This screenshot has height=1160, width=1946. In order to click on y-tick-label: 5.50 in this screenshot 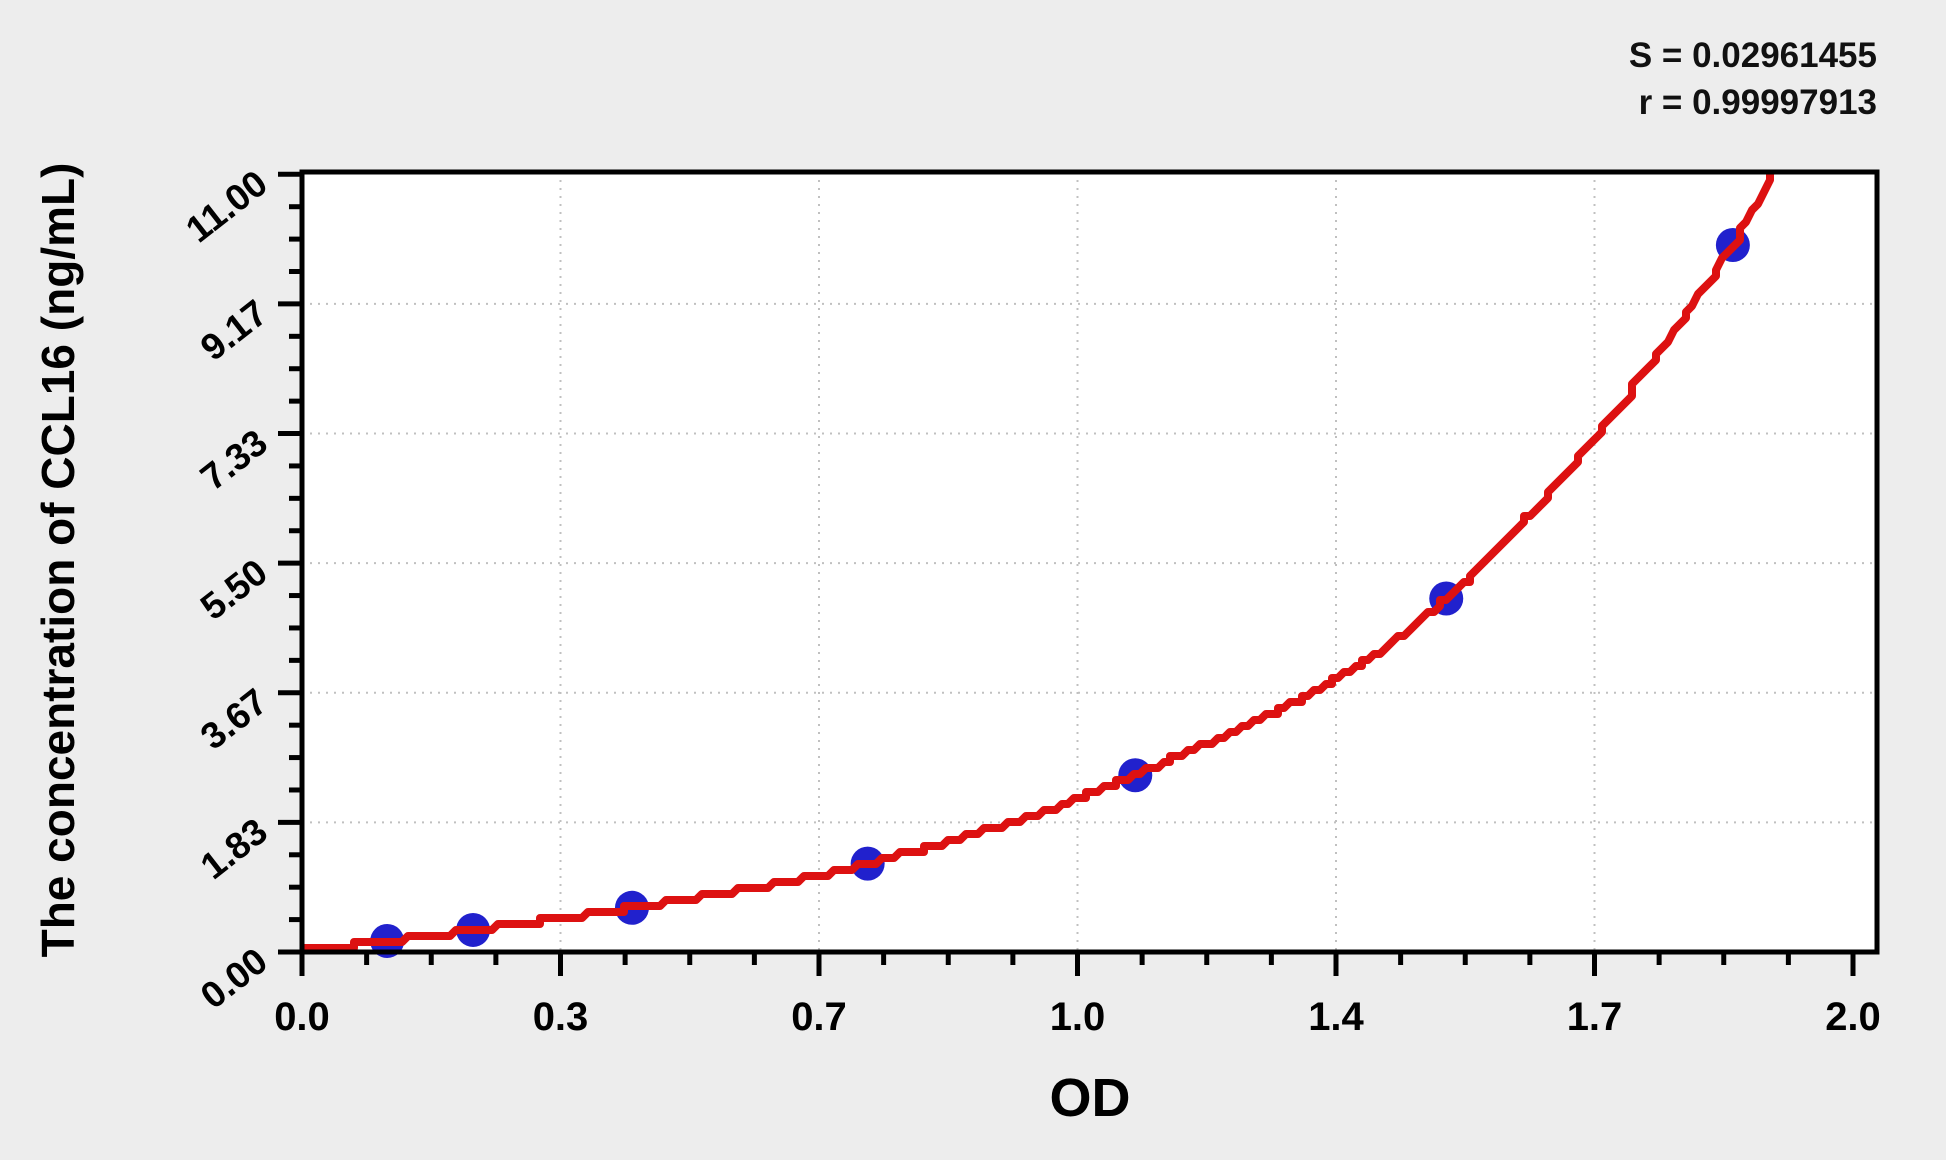, I will do `click(234, 589)`.